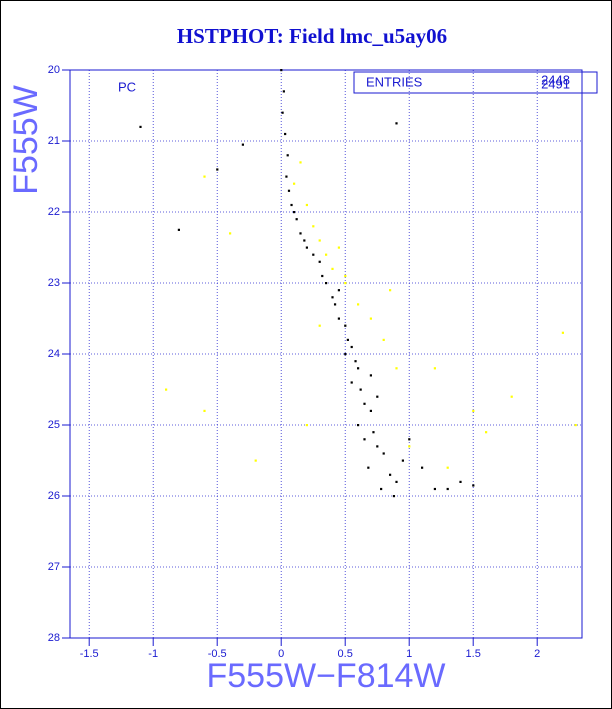 The image size is (612, 709). I want to click on x-tick-label: 0, so click(281, 654).